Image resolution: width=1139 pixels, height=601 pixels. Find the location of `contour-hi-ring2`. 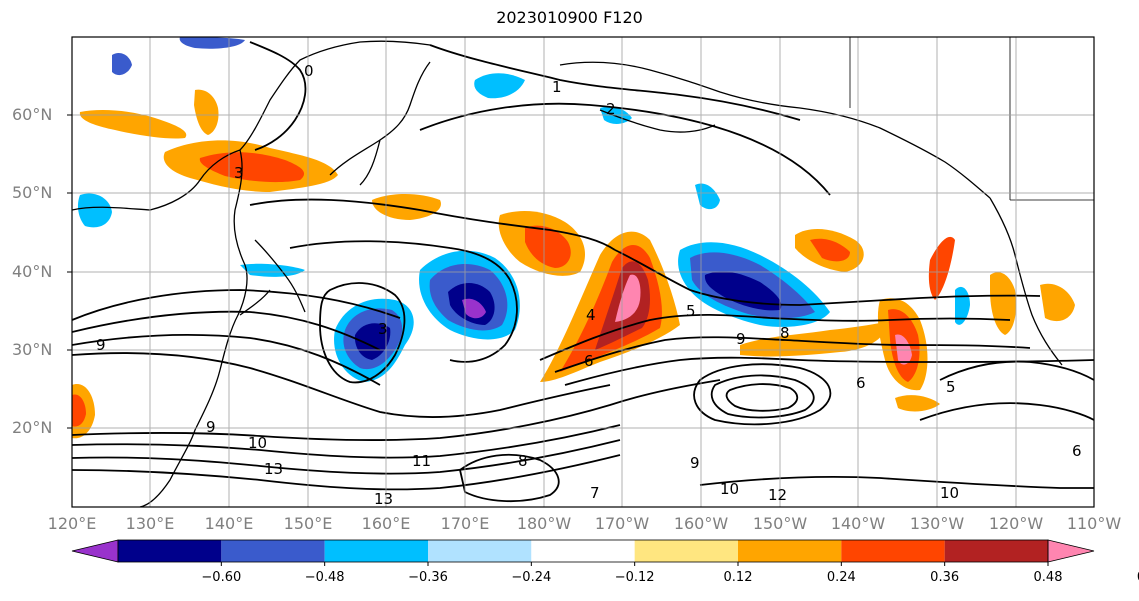

contour-hi-ring2 is located at coordinates (762, 396).